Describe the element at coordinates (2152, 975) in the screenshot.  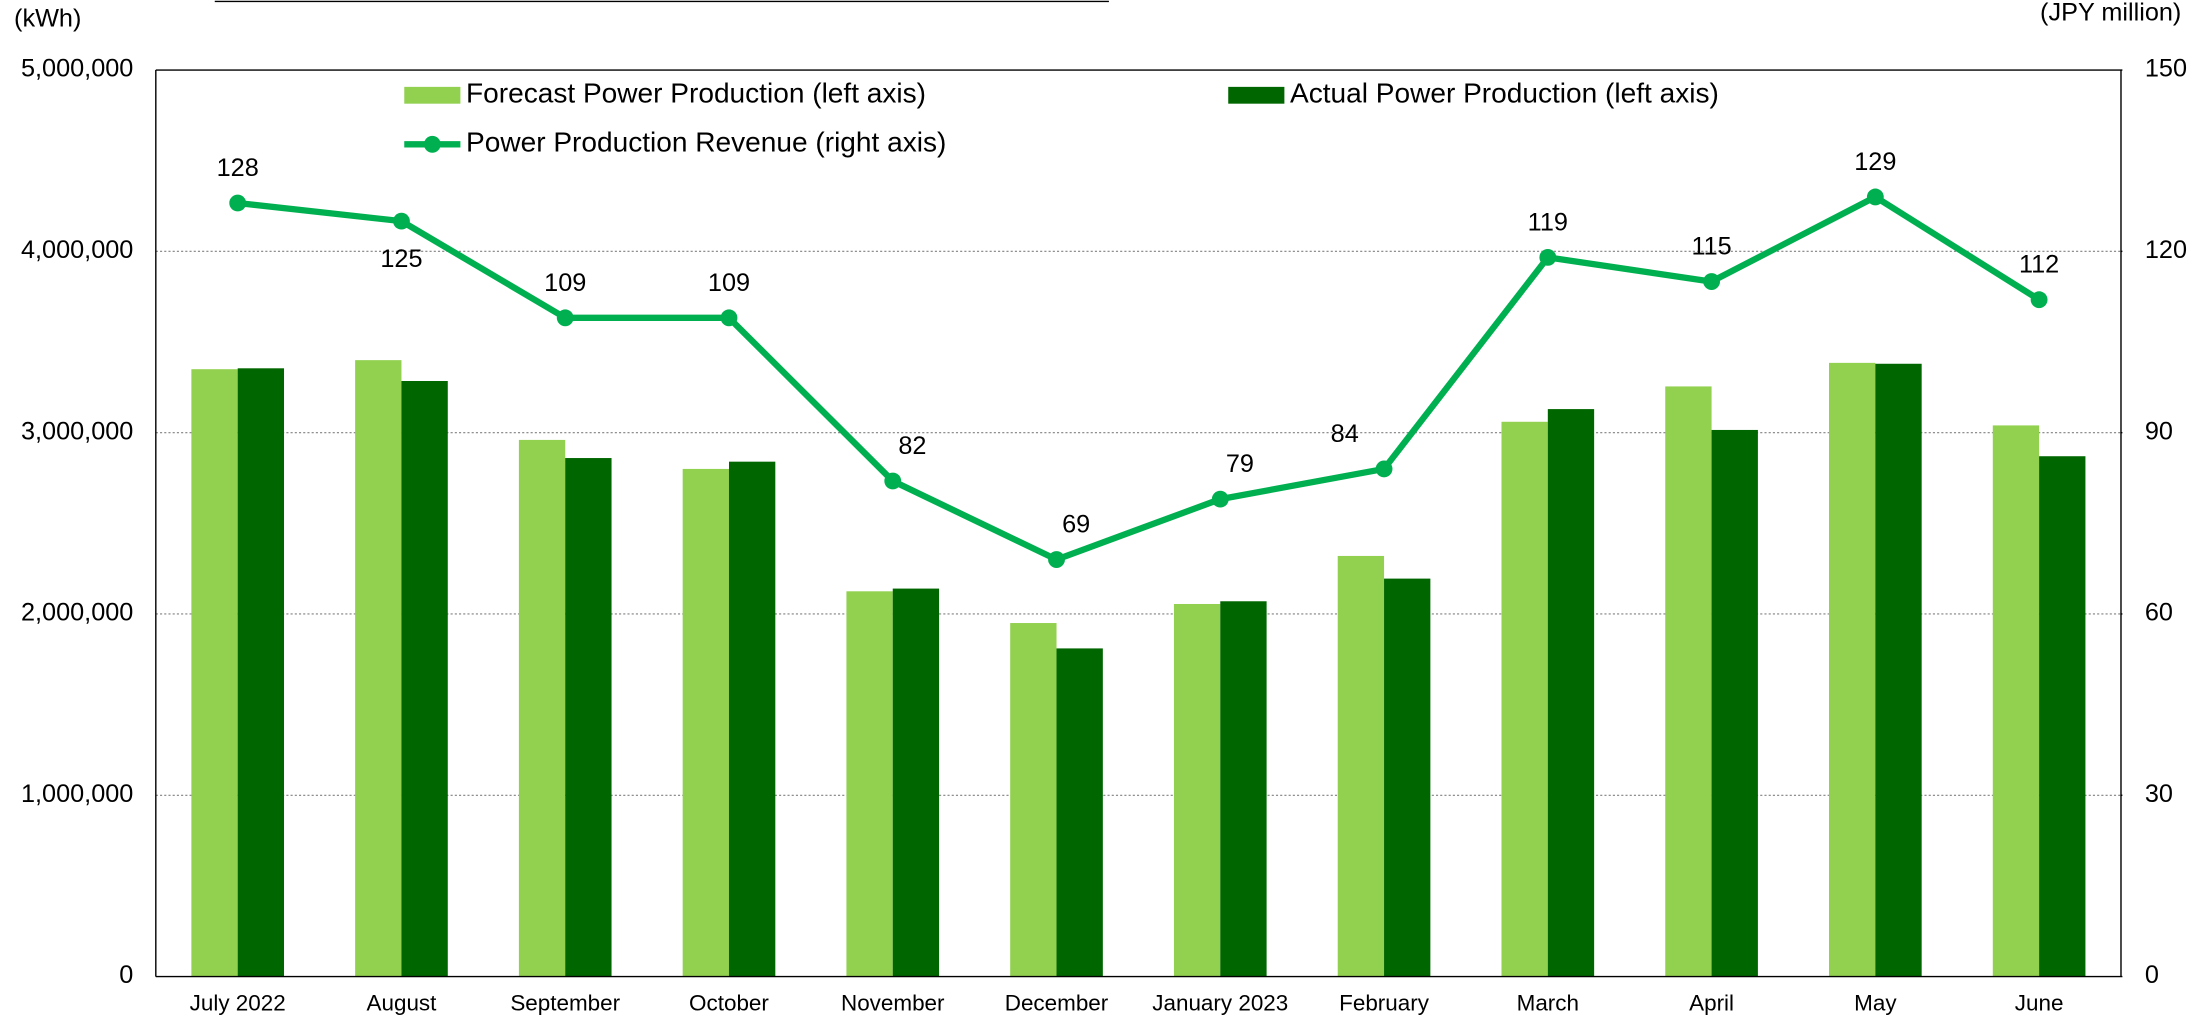
I see `y2-tick-label: 0` at that location.